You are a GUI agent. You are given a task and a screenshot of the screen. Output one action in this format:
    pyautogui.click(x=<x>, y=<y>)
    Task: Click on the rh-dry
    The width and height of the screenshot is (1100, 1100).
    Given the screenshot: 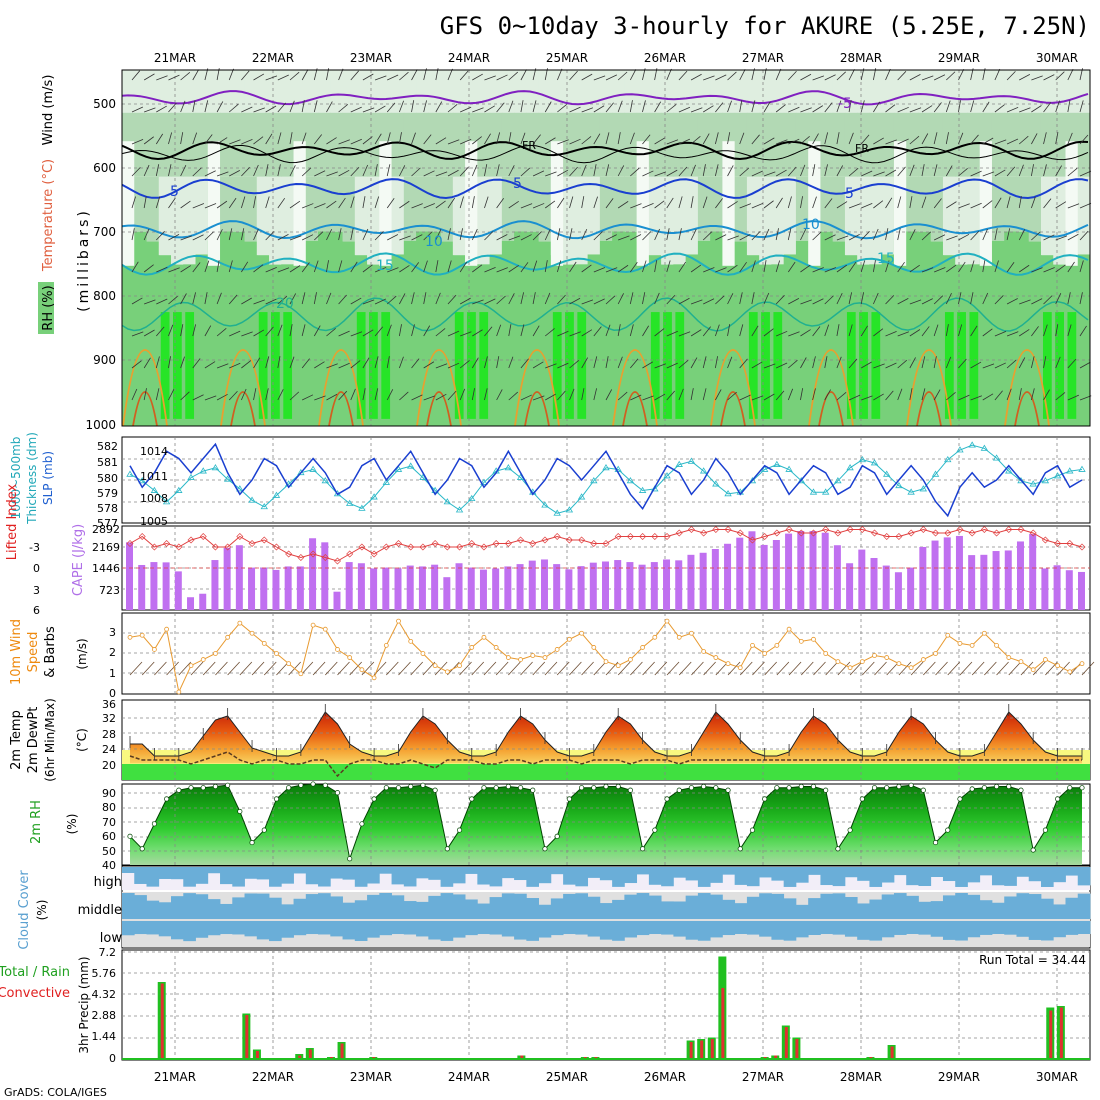 What is the action you would take?
    pyautogui.click(x=386, y=203)
    